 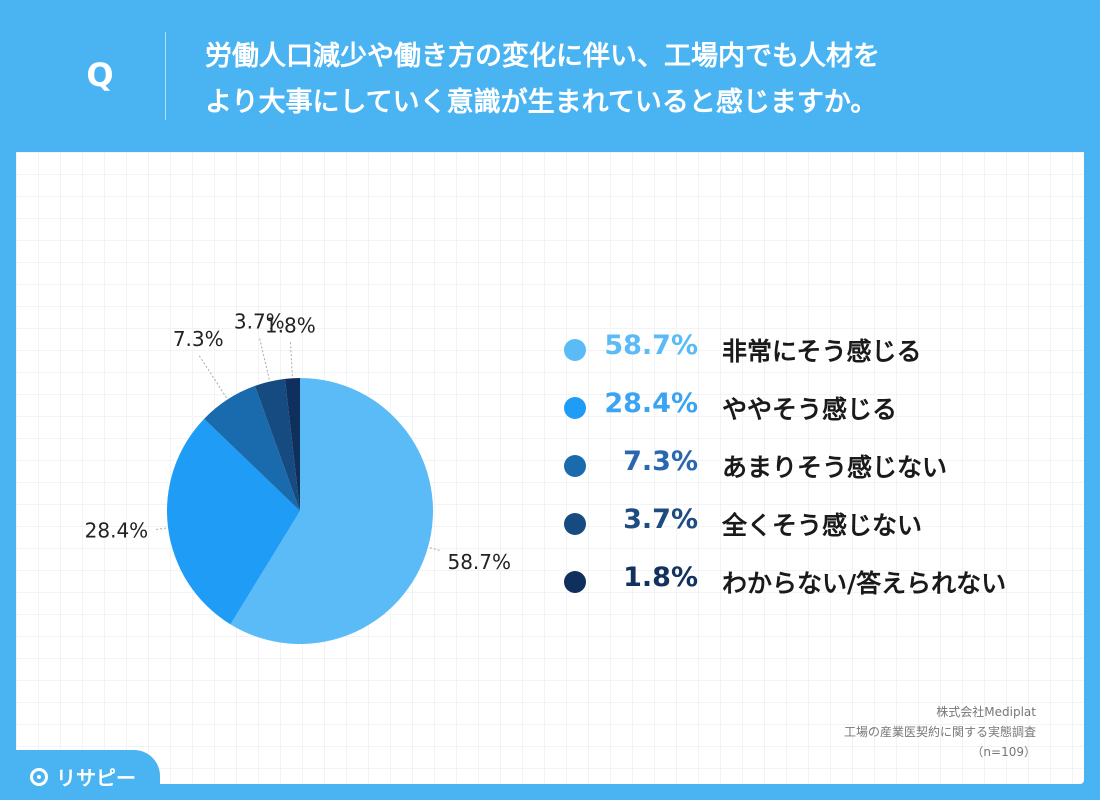 What do you see at coordinates (822, 525) in the screenshot?
I see `legend-label-3: 全くそう感じない` at bounding box center [822, 525].